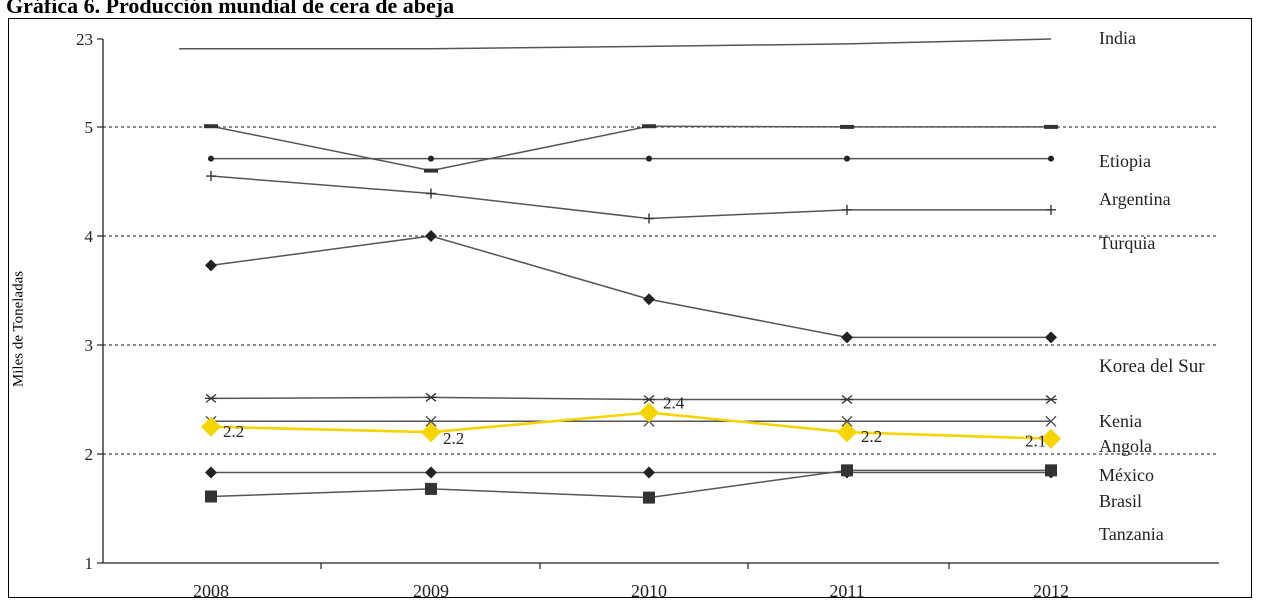 This screenshot has width=1262, height=600. I want to click on marker-tanzania-2012, so click(1051, 470).